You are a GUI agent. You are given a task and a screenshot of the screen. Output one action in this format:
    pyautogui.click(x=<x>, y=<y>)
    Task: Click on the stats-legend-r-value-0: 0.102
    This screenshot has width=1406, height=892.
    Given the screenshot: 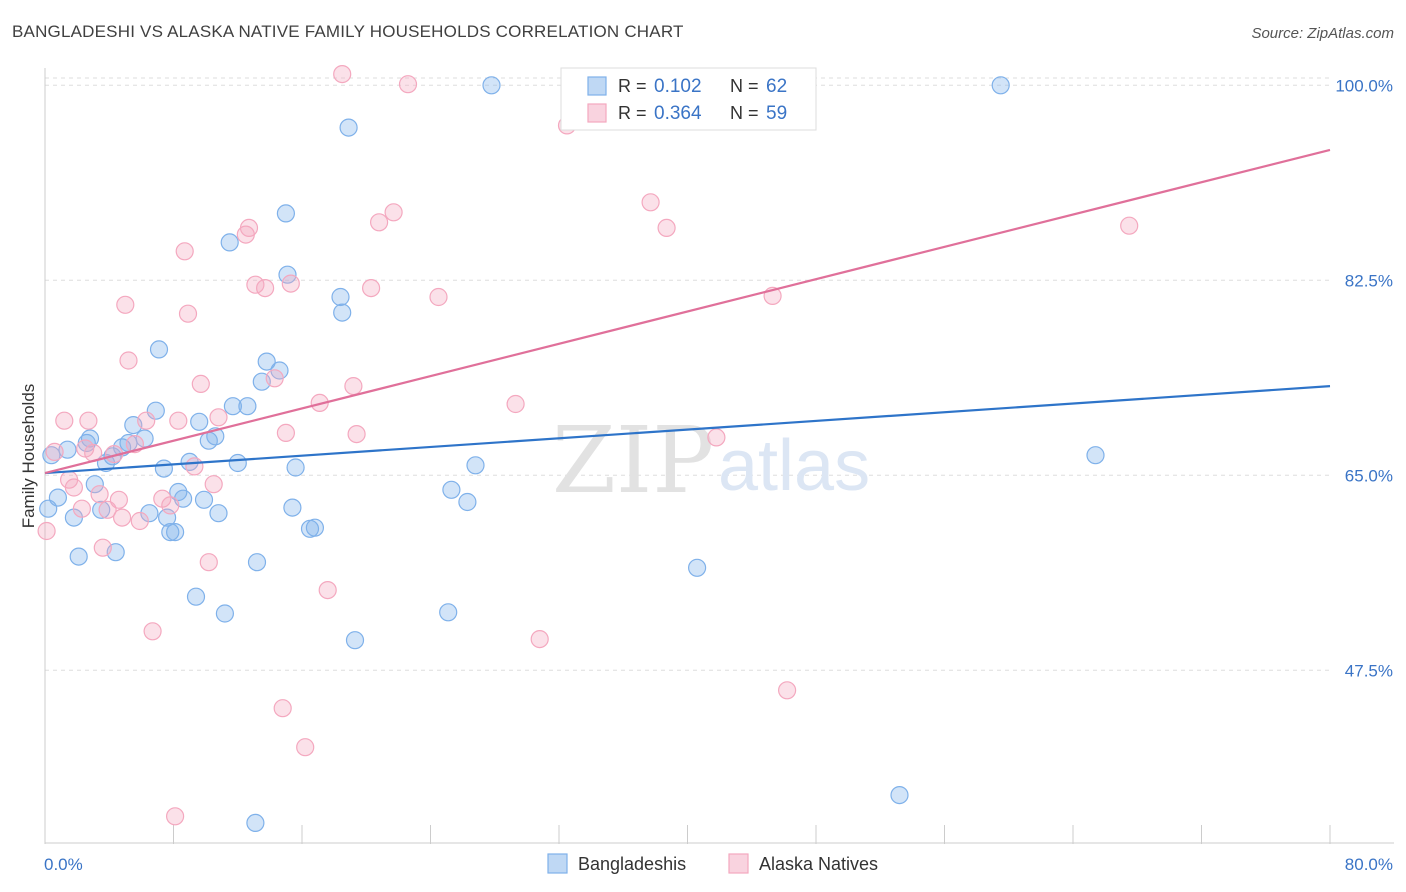 What is the action you would take?
    pyautogui.click(x=678, y=86)
    